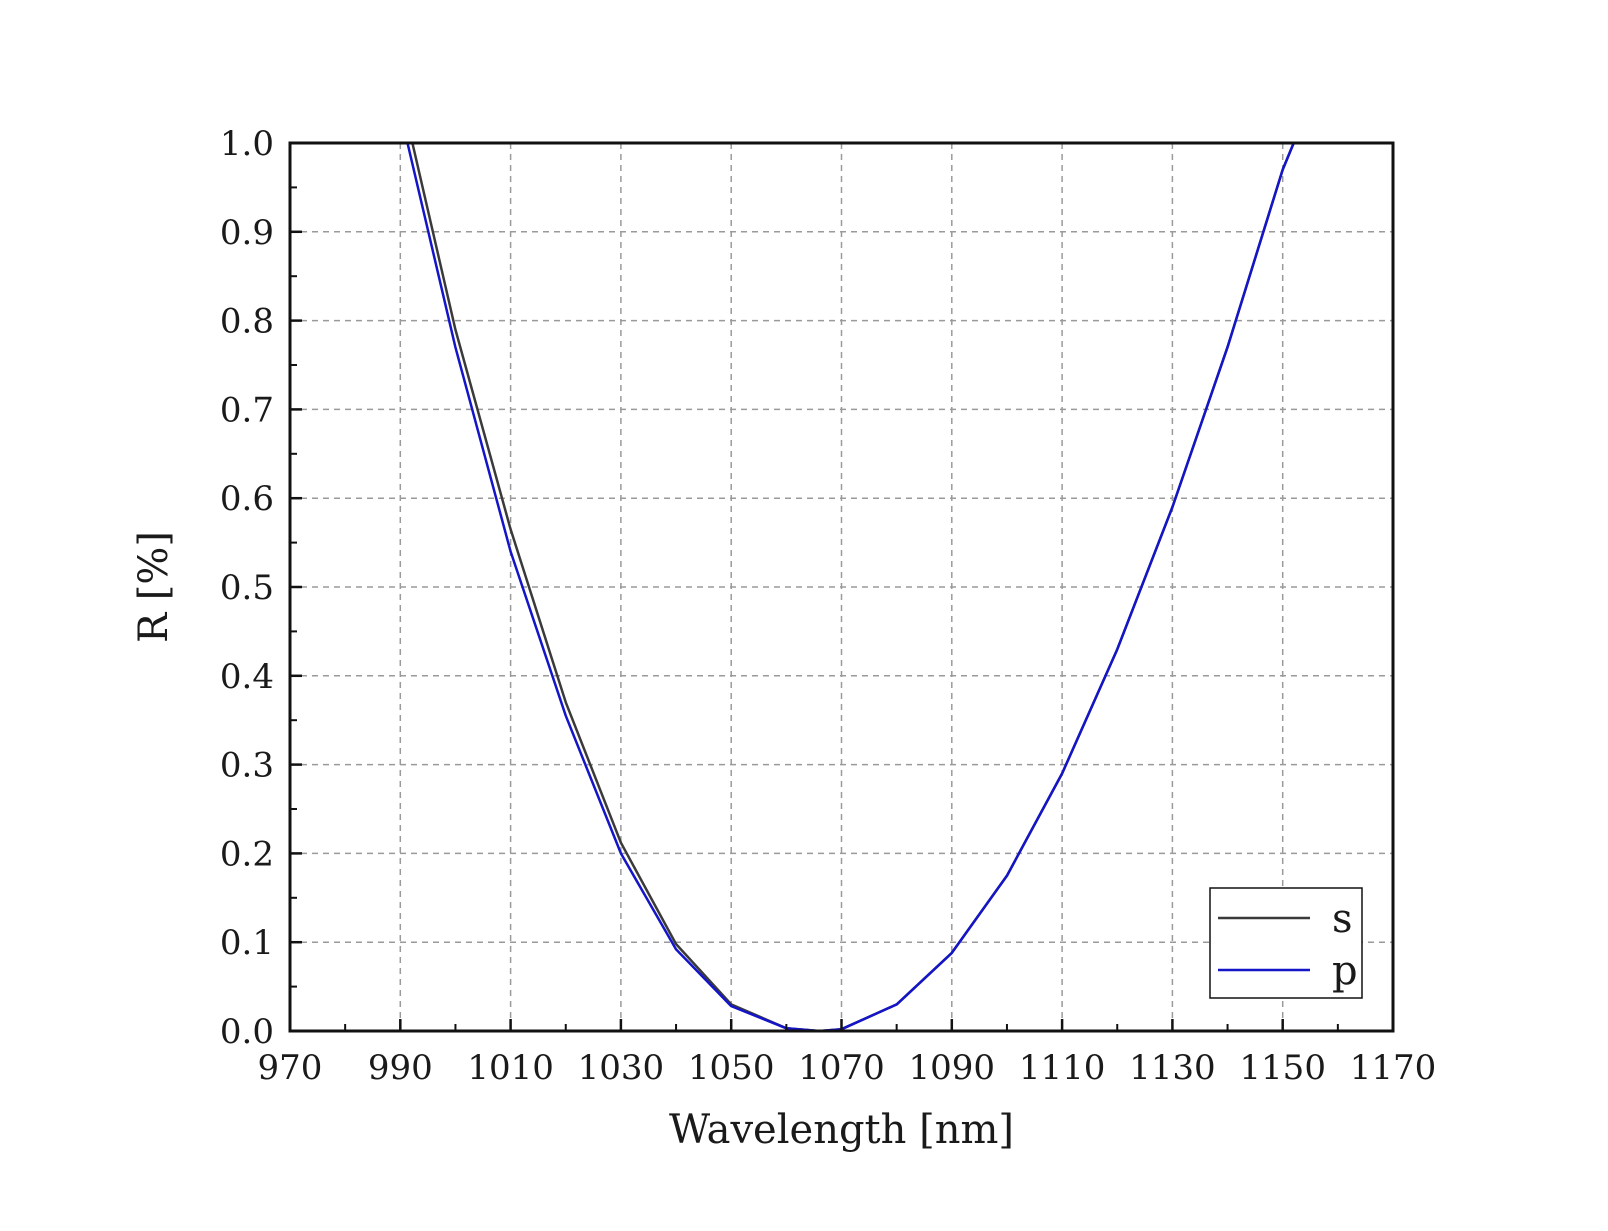 This screenshot has width=1608, height=1231. Describe the element at coordinates (247, 499) in the screenshot. I see `y-tick-label: 0.6` at that location.